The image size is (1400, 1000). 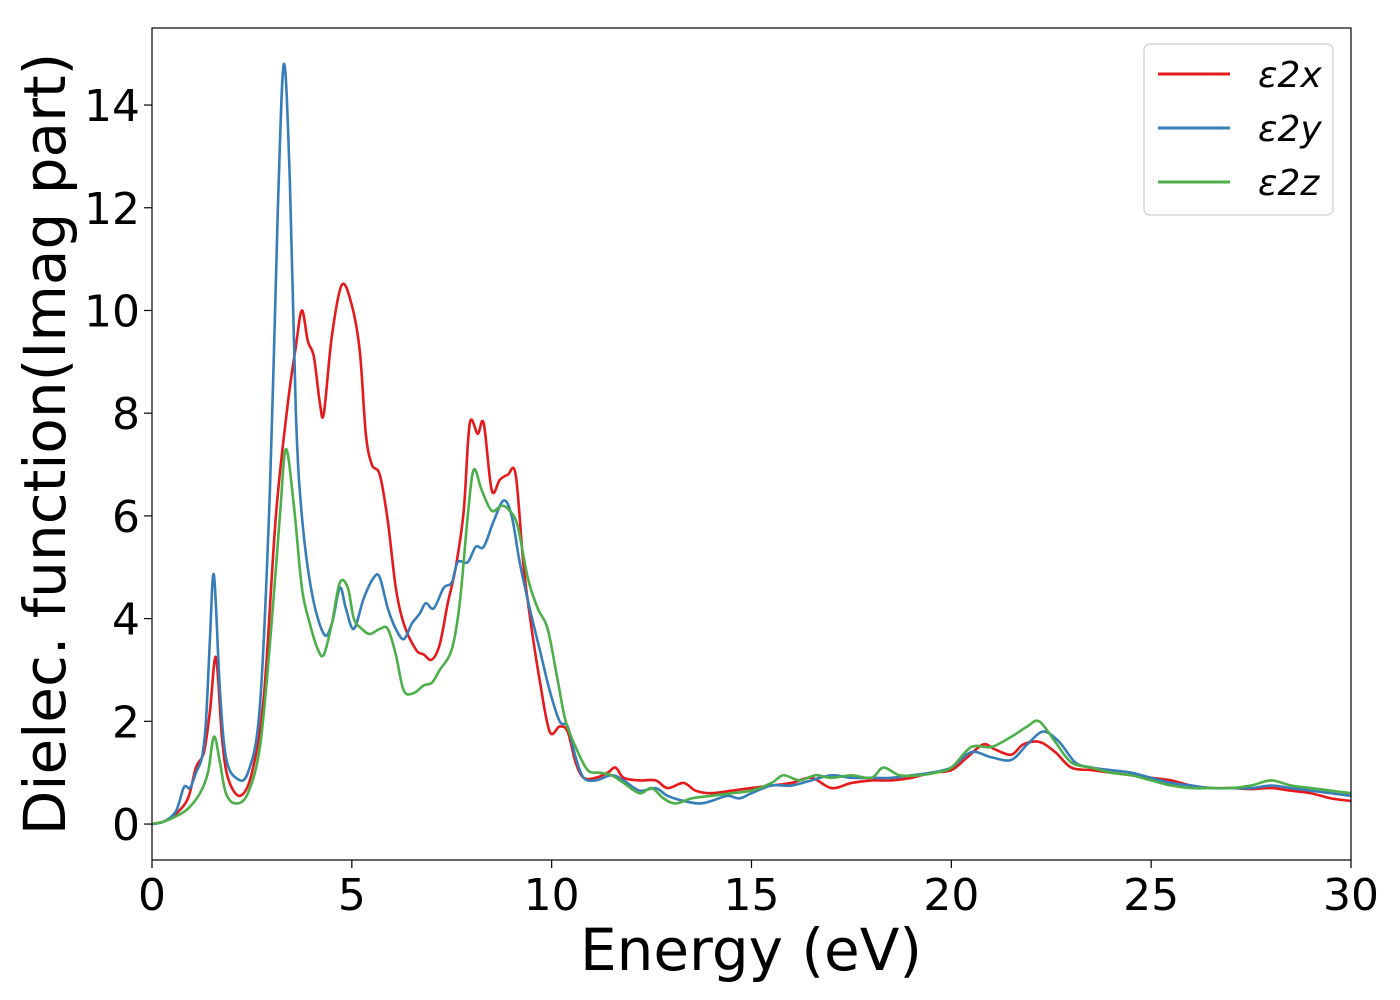 I want to click on x-tick-label: 5, so click(x=352, y=895).